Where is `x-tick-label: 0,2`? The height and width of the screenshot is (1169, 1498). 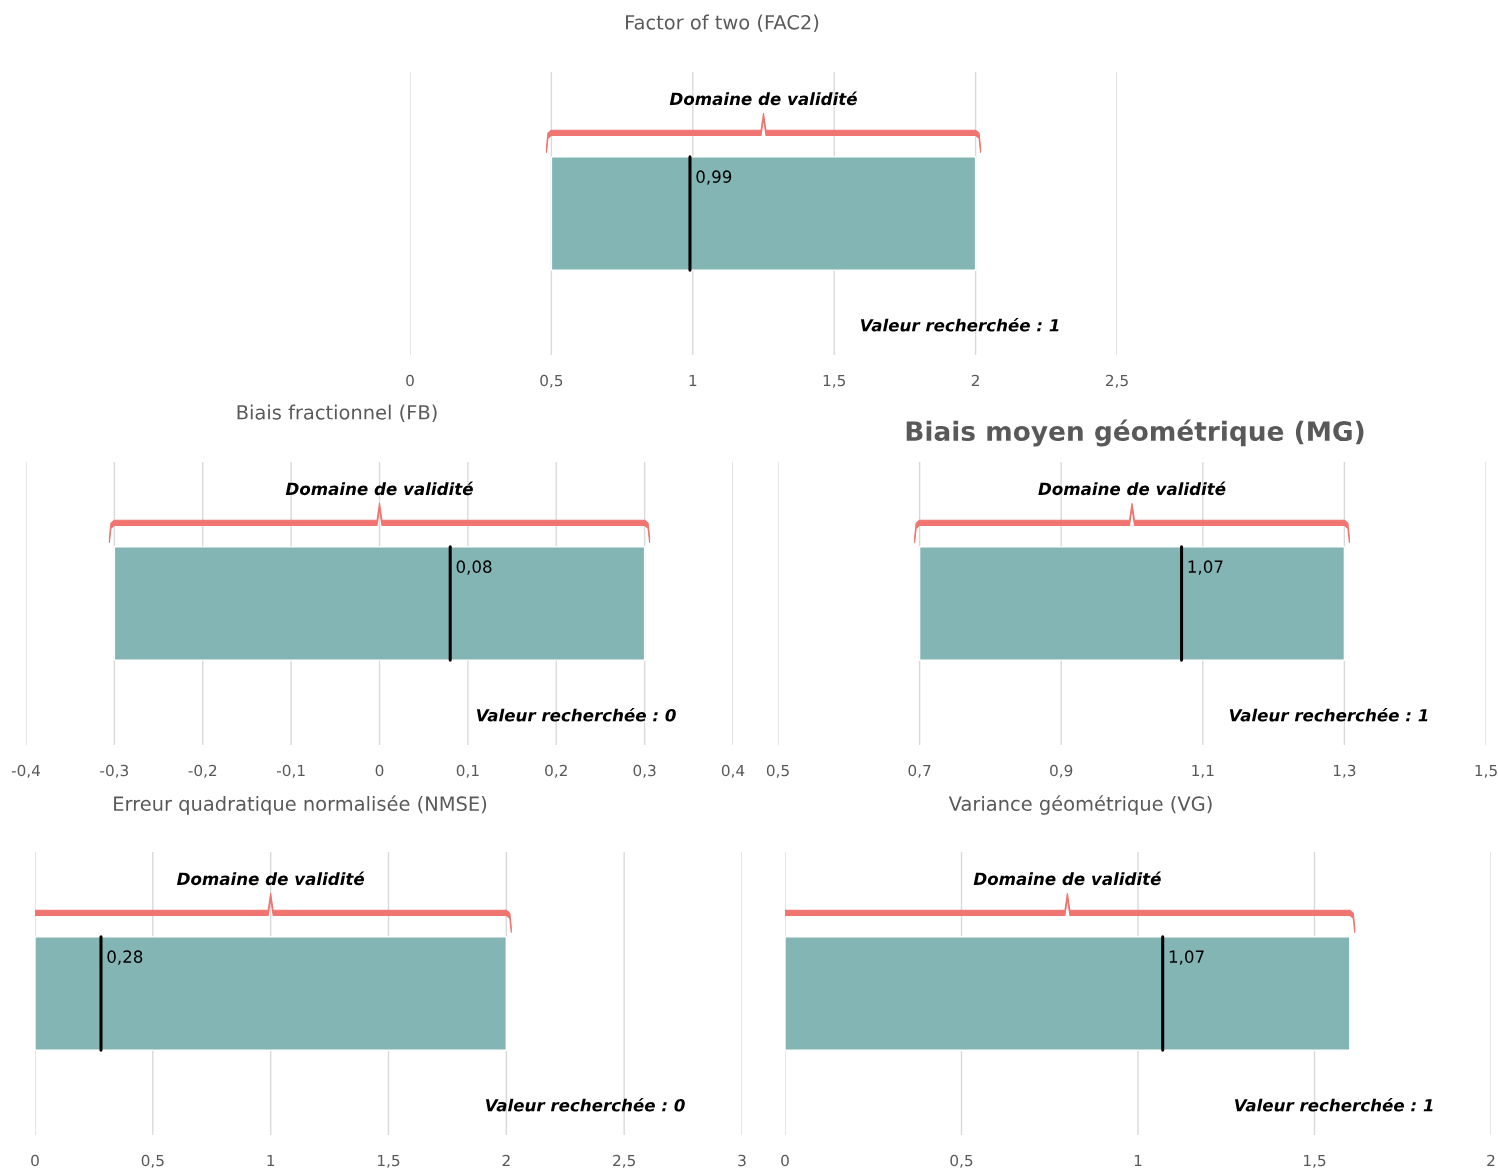
x-tick-label: 0,2 is located at coordinates (556, 771).